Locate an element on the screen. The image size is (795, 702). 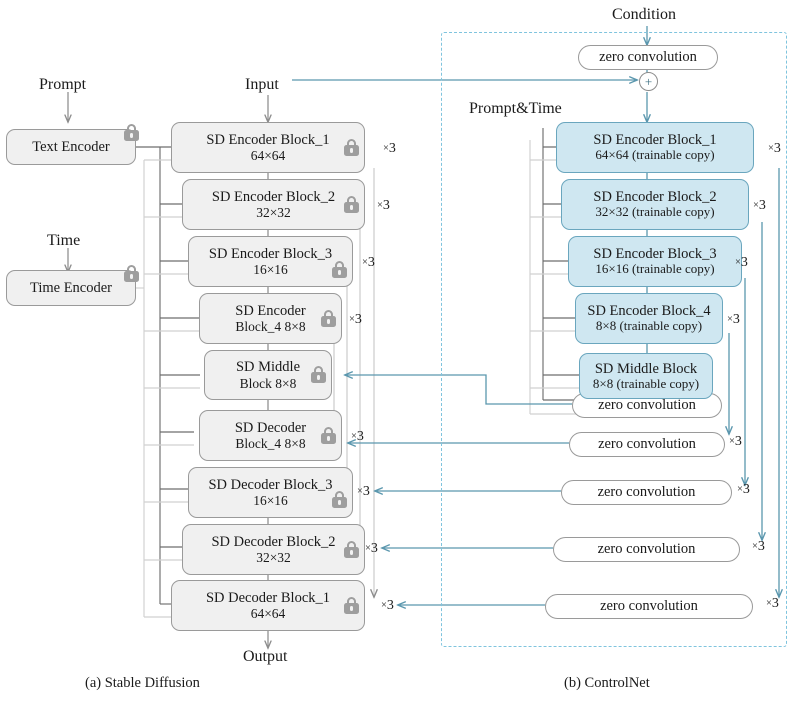
repeat-label-zc-1: ×3 is located at coordinates (772, 603).